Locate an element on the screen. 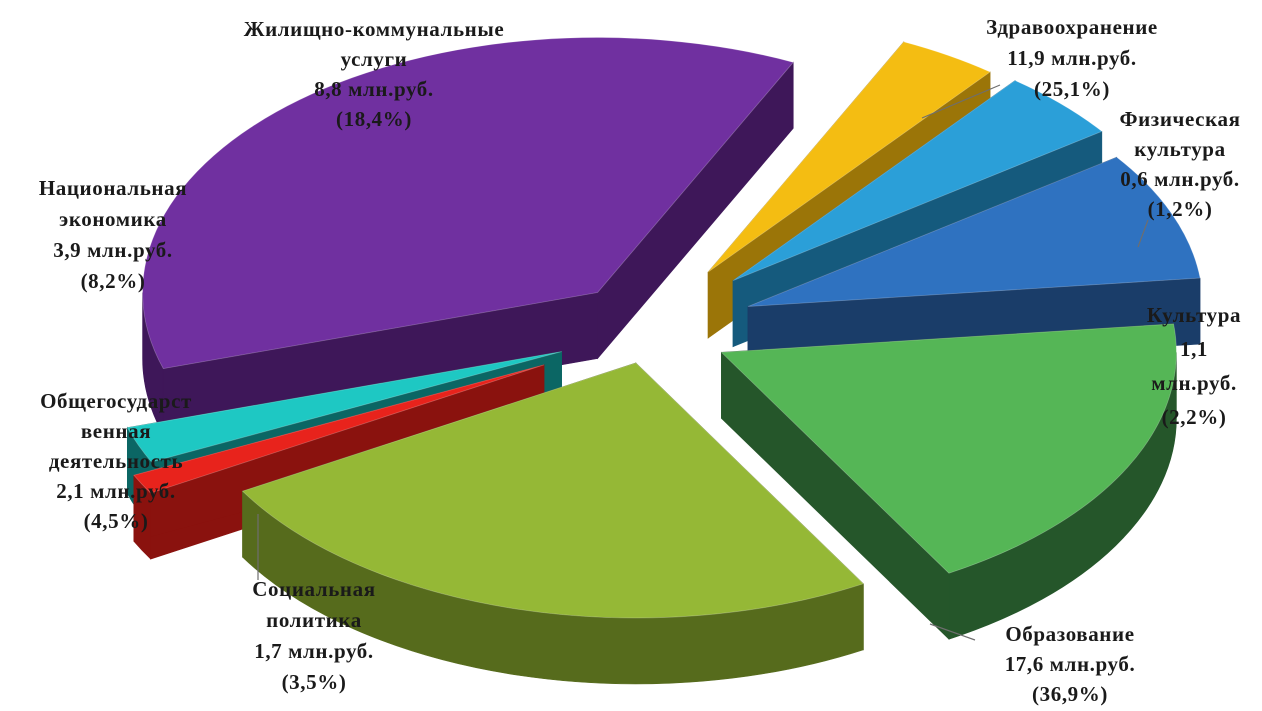 Image resolution: width=1262 pixels, height=711 pixels. slice-label-6-line-2: 3,9 млн.руб. is located at coordinates (113, 250).